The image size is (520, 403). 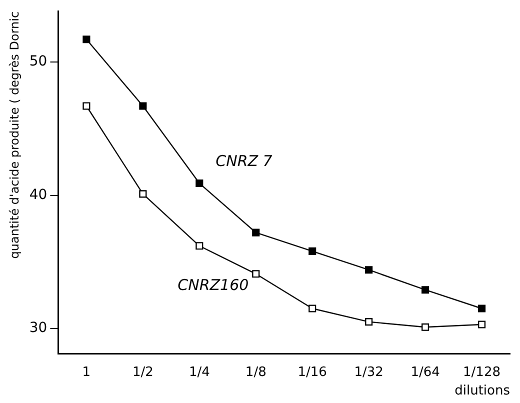 What do you see at coordinates (14, 135) in the screenshot?
I see `y-axis-title: quantité d'acide produite ( degrès Dornic` at bounding box center [14, 135].